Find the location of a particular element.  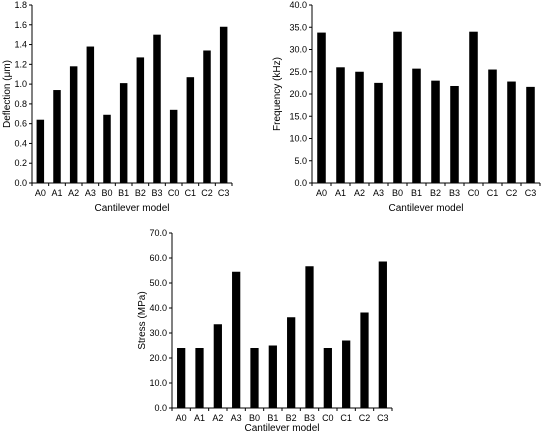

y-axis-title: Deflection (μm) is located at coordinates (7, 94).